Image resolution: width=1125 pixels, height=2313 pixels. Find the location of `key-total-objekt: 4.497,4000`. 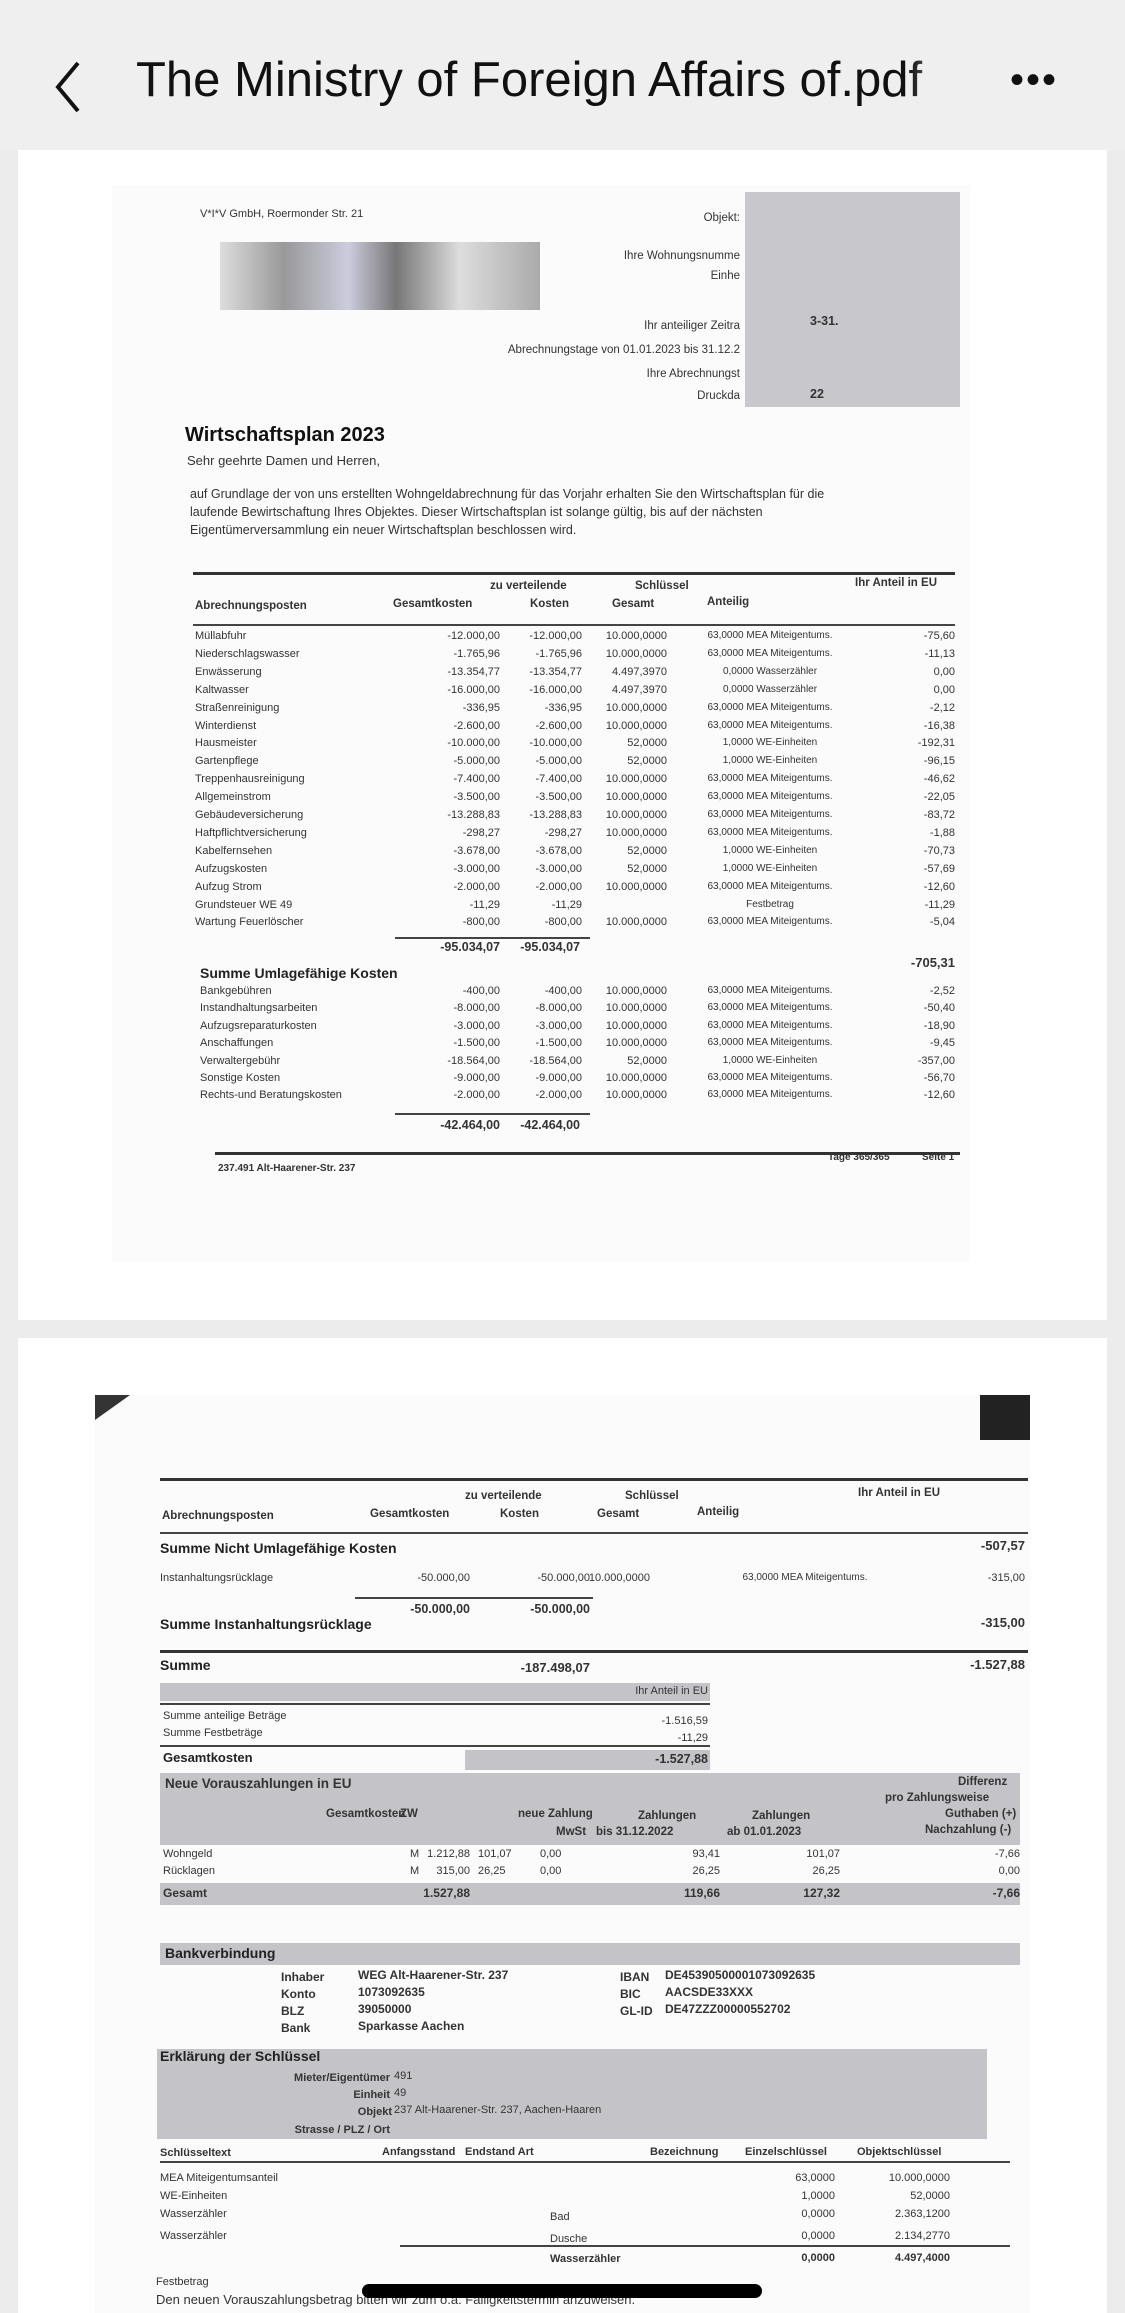

key-total-objekt: 4.497,4000 is located at coordinates (922, 2258).